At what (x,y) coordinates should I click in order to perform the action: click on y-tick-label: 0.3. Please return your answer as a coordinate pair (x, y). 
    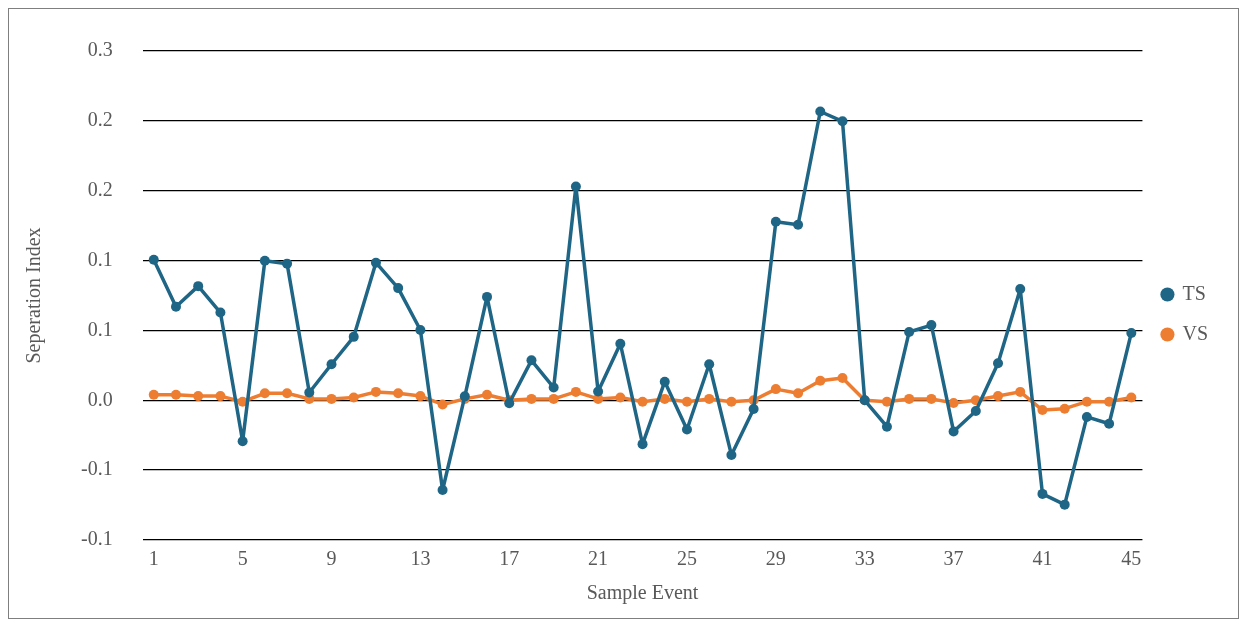
    Looking at the image, I should click on (100, 49).